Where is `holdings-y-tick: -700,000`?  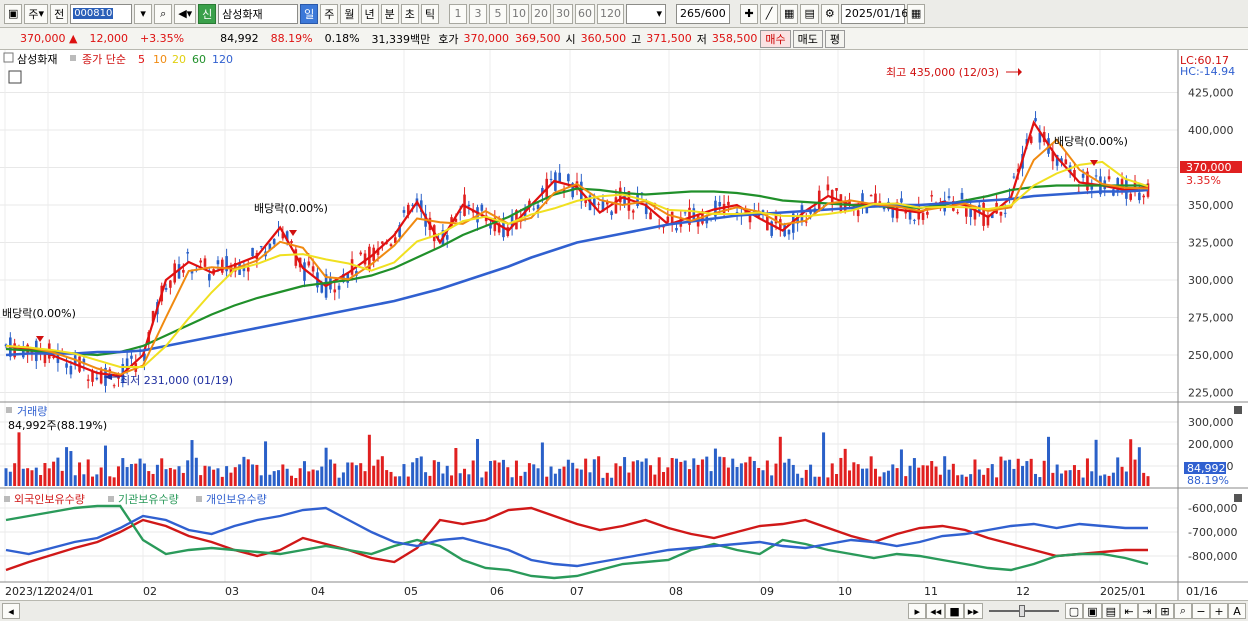
holdings-y-tick: -700,000 is located at coordinates (1212, 532).